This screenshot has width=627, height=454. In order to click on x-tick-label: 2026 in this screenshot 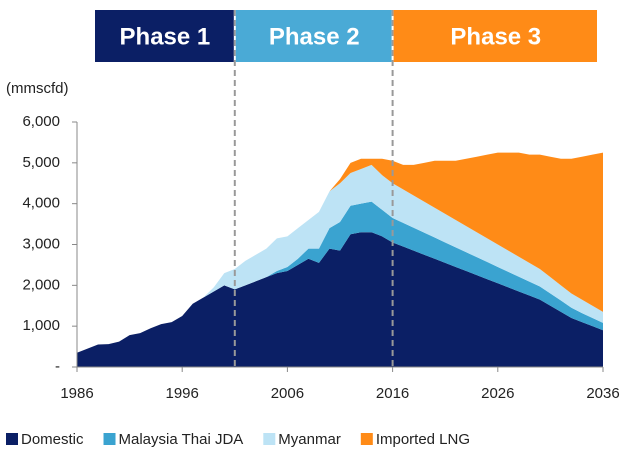, I will do `click(497, 393)`.